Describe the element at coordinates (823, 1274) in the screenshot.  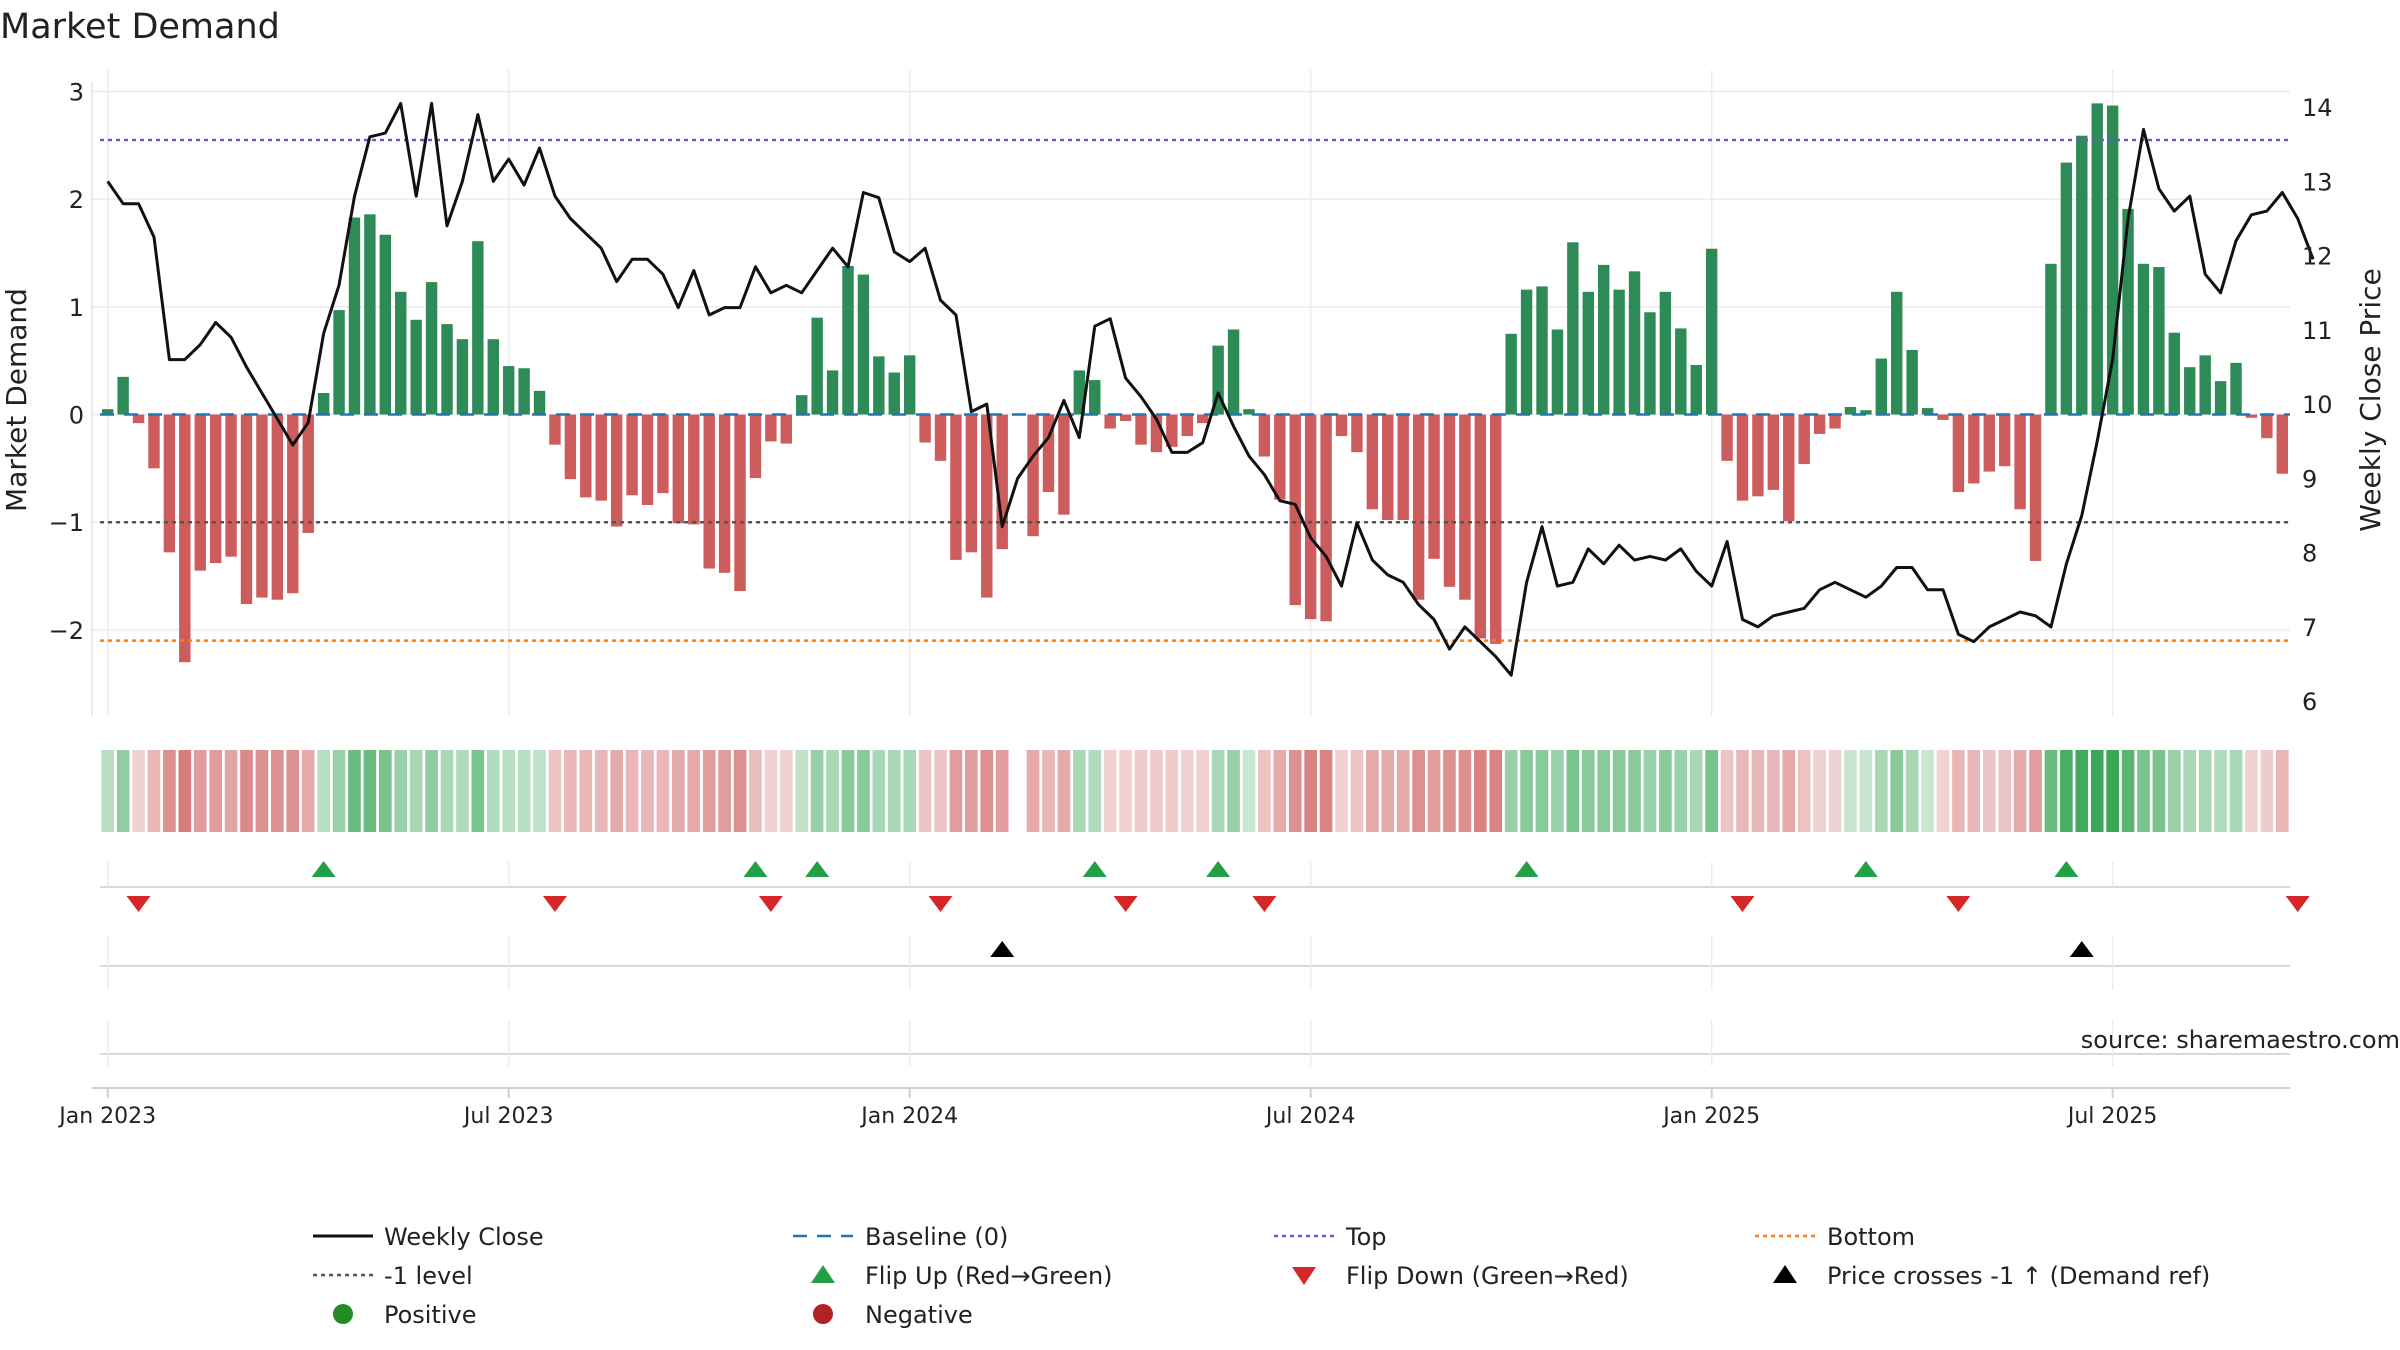
I see `flip-up-icon` at that location.